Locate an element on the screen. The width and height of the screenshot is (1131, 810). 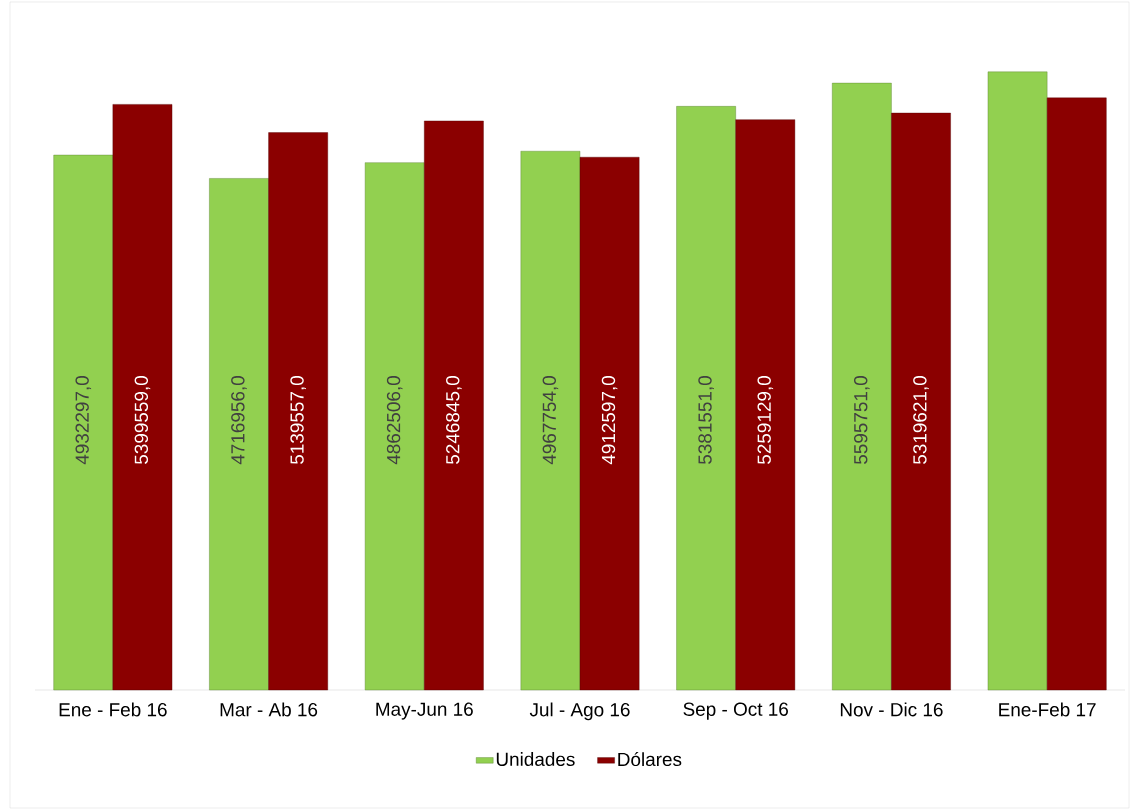
x-tick-label: Mar - Ab 16 is located at coordinates (269, 709).